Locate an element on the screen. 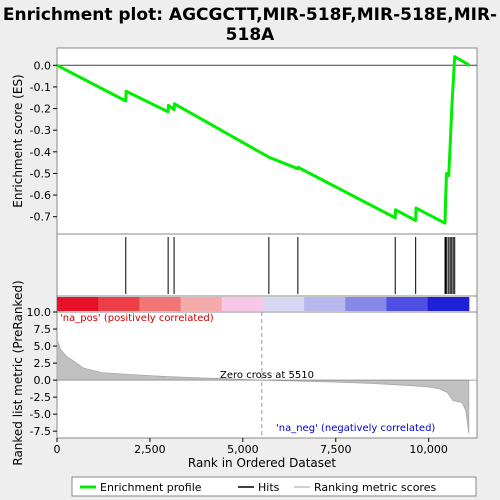  x-tick-label: 2,500 is located at coordinates (150, 449).